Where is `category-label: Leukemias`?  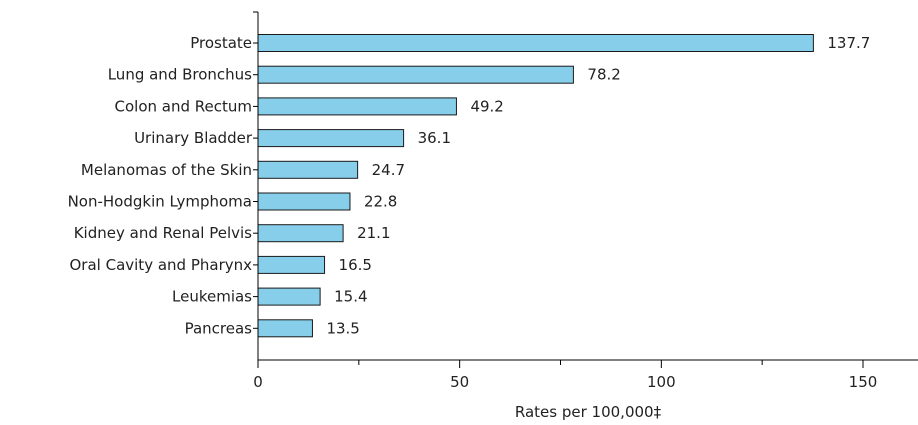 category-label: Leukemias is located at coordinates (212, 297).